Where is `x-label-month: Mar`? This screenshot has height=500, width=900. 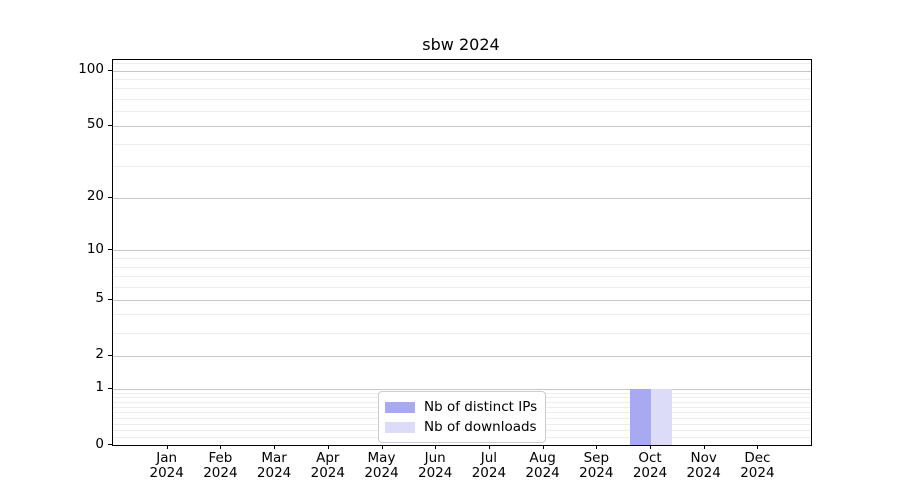
x-label-month: Mar is located at coordinates (274, 458).